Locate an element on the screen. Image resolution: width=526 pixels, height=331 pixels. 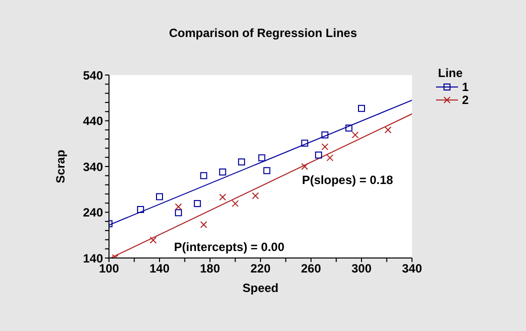
annotation: P(intercepts) = 0.00 is located at coordinates (229, 247).